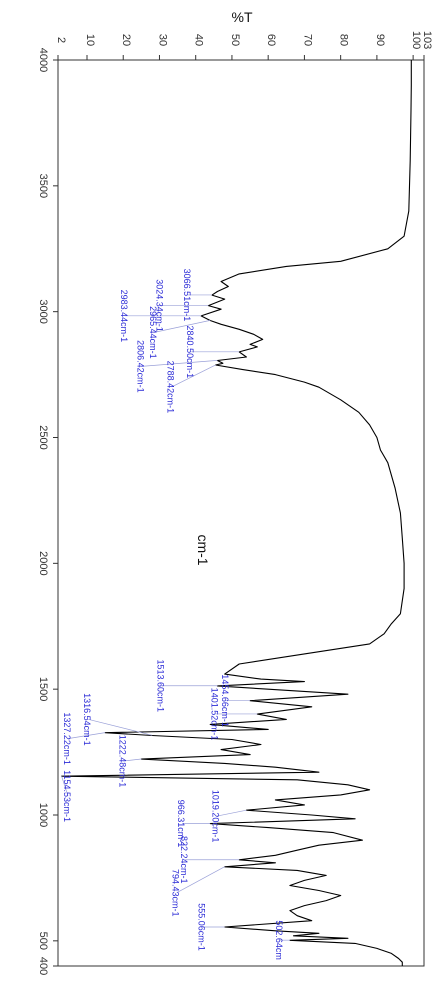 This screenshot has width=439, height=996. What do you see at coordinates (380, 40) in the screenshot?
I see `y-tick-label: 90` at bounding box center [380, 40].